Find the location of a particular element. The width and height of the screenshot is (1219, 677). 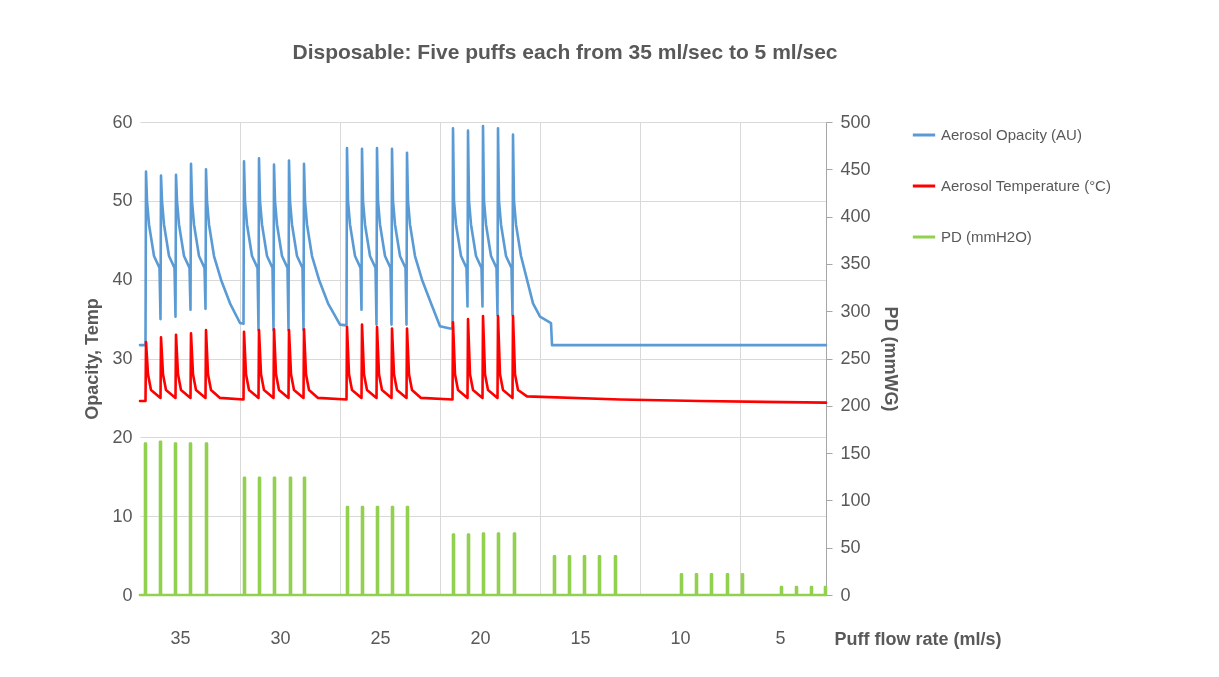

y2-tick-label: 500 is located at coordinates (855, 121).